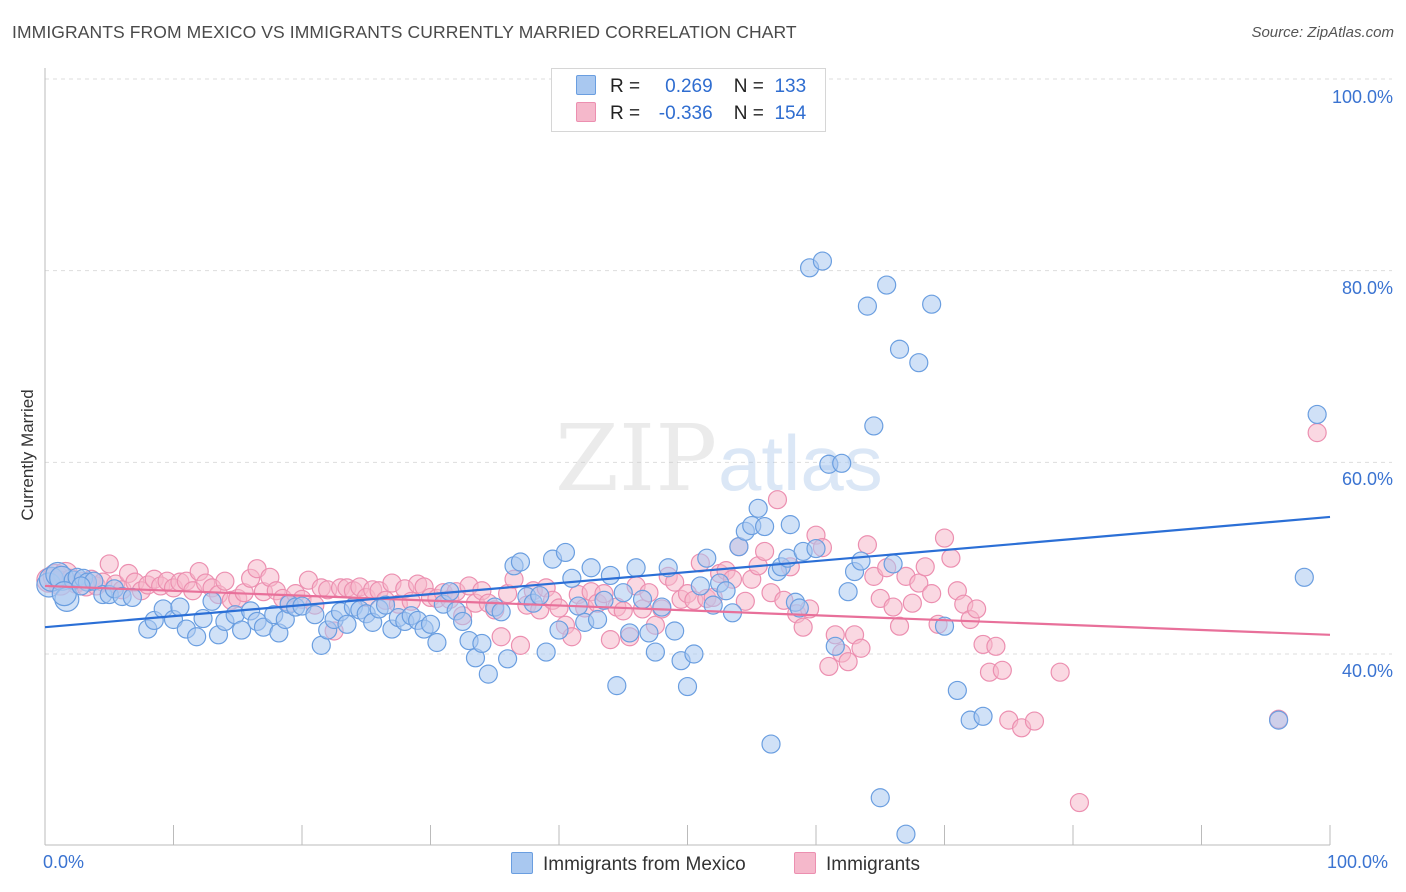  Describe the element at coordinates (1367, 288) in the screenshot. I see `y-tick-80: 80.0%` at that location.